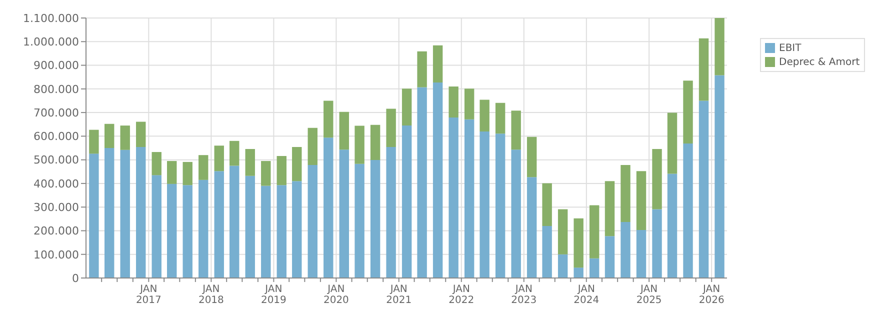 The width and height of the screenshot is (876, 313). I want to click on x-tick-label: JAN 2023, so click(524, 295).